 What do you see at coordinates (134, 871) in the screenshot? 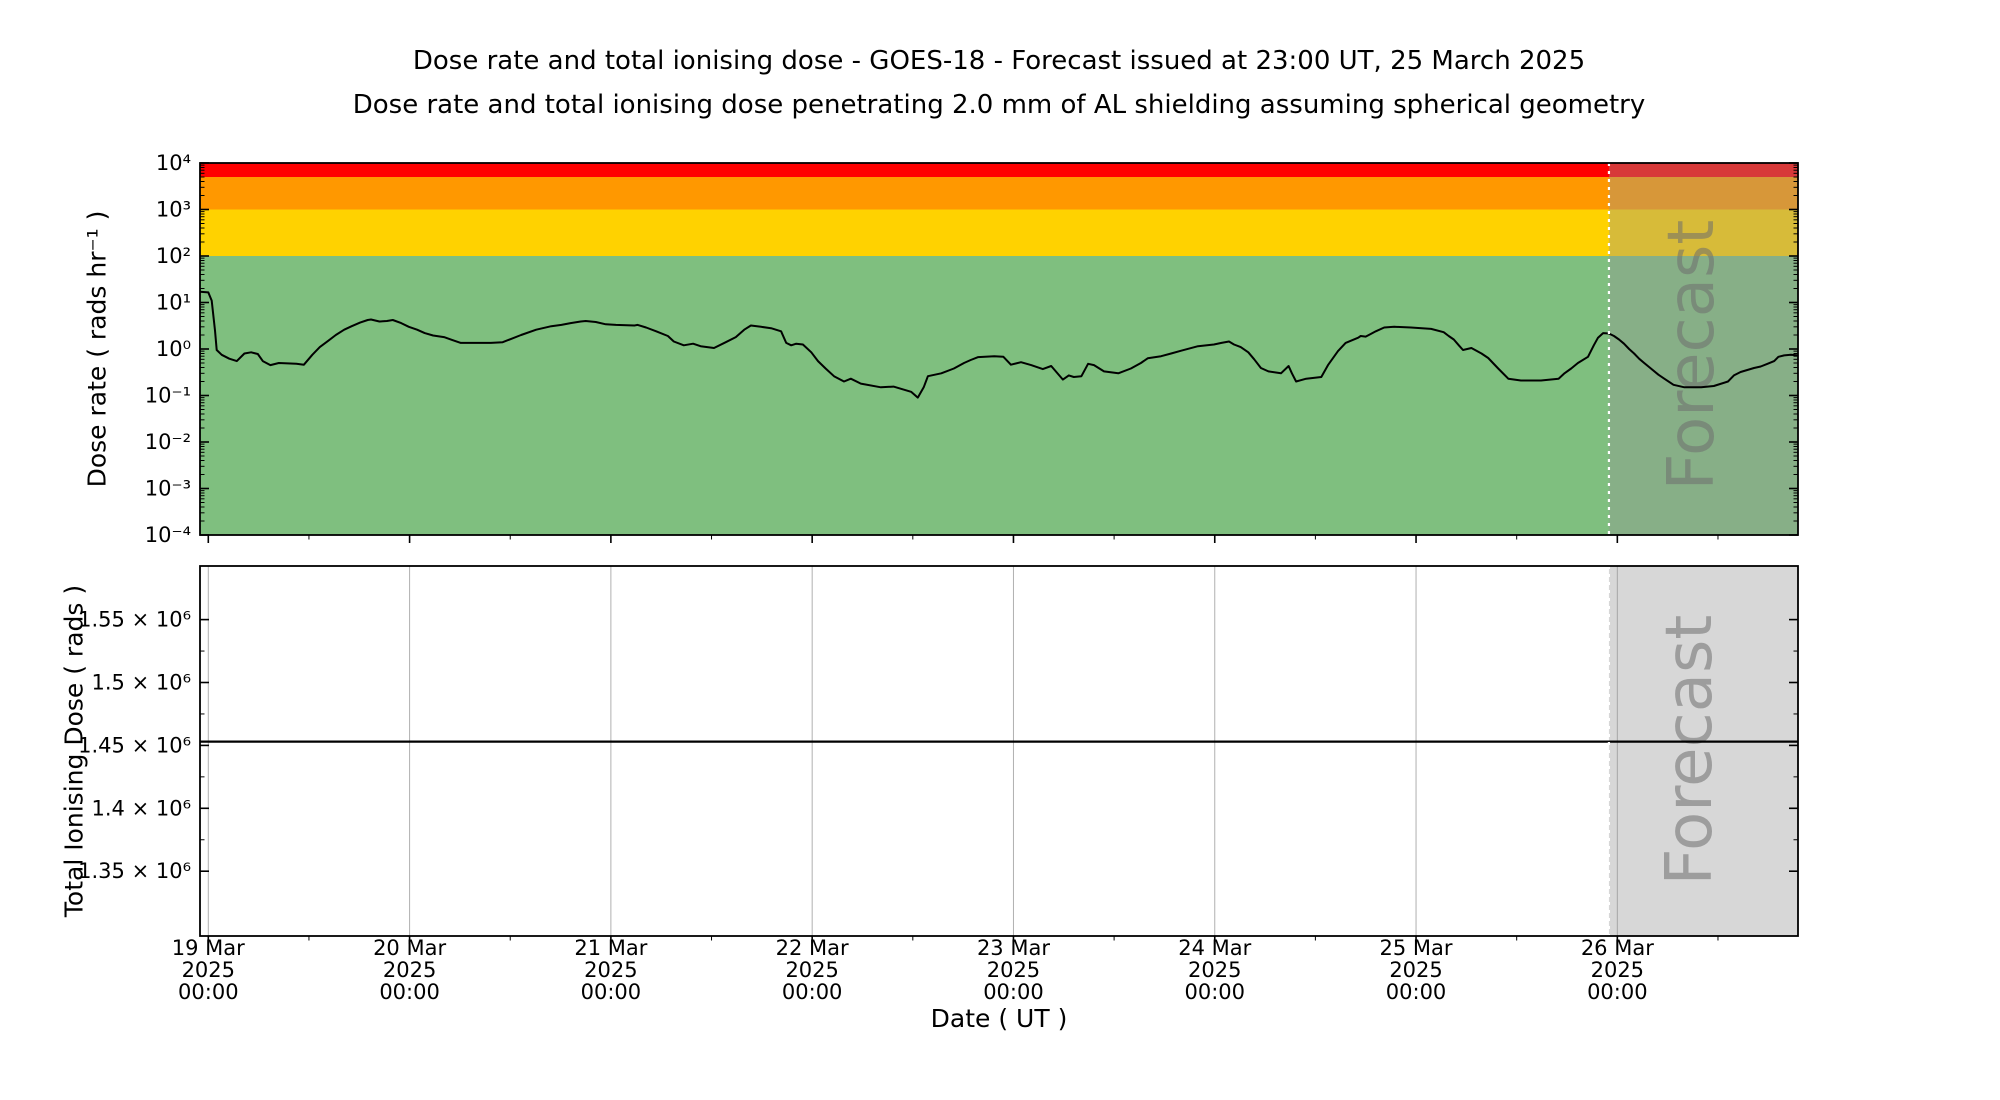
I see `total-dose-ytick-label: 1.35 × 10⁶` at bounding box center [134, 871].